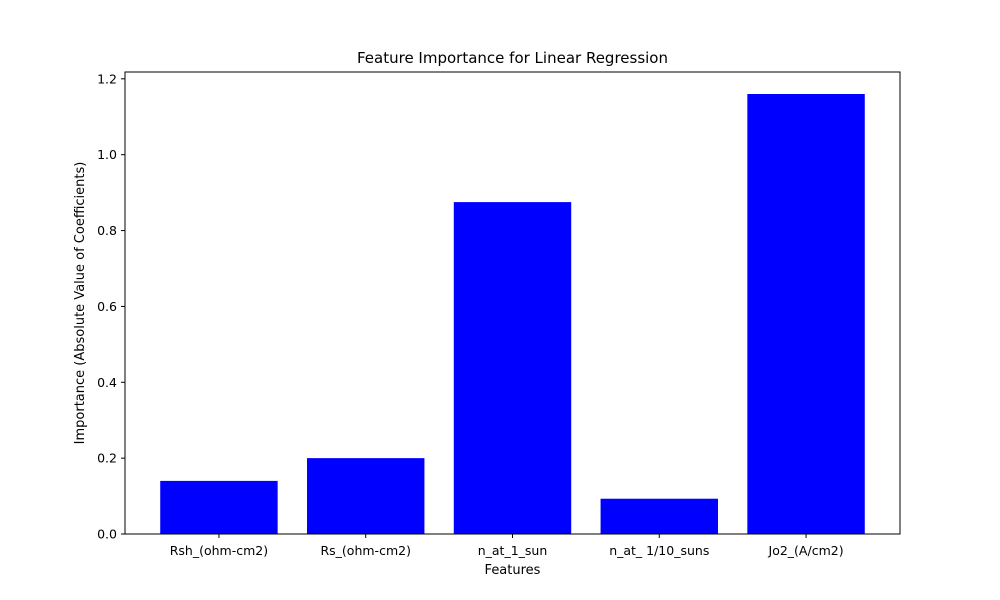  I want to click on y-tick-label-5: 1.0, so click(107, 154).